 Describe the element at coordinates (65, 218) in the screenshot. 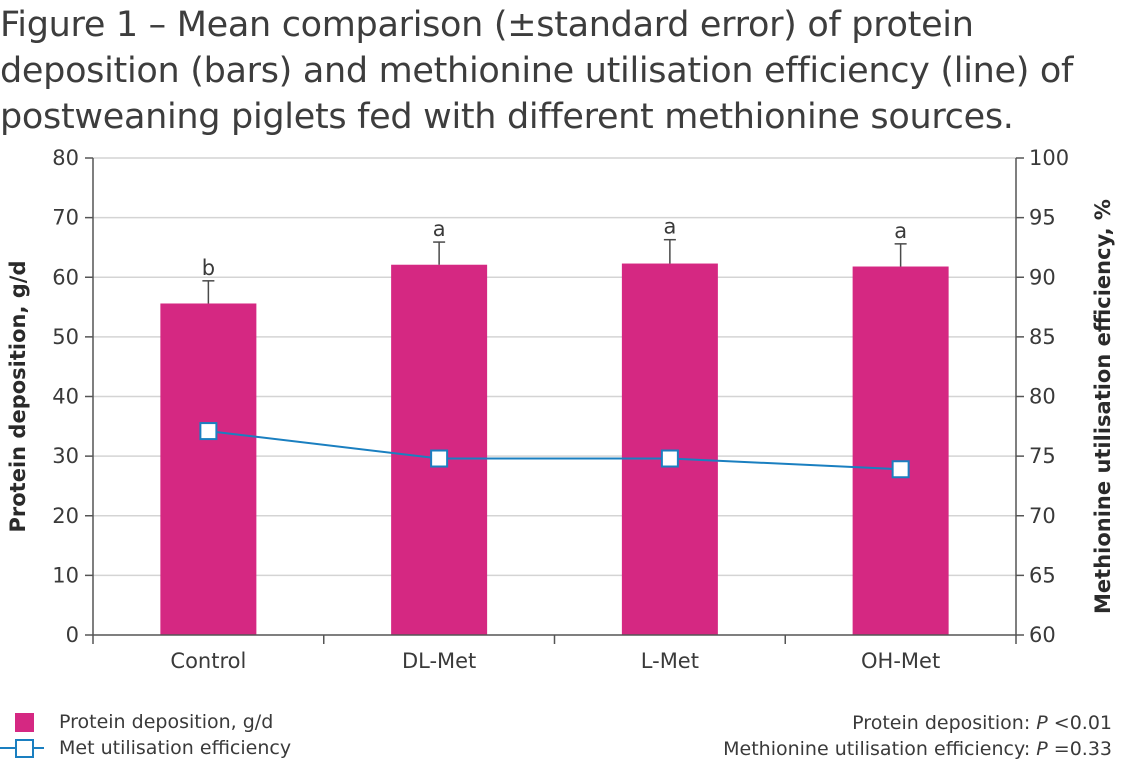

I see `y-tick-label: 70` at that location.